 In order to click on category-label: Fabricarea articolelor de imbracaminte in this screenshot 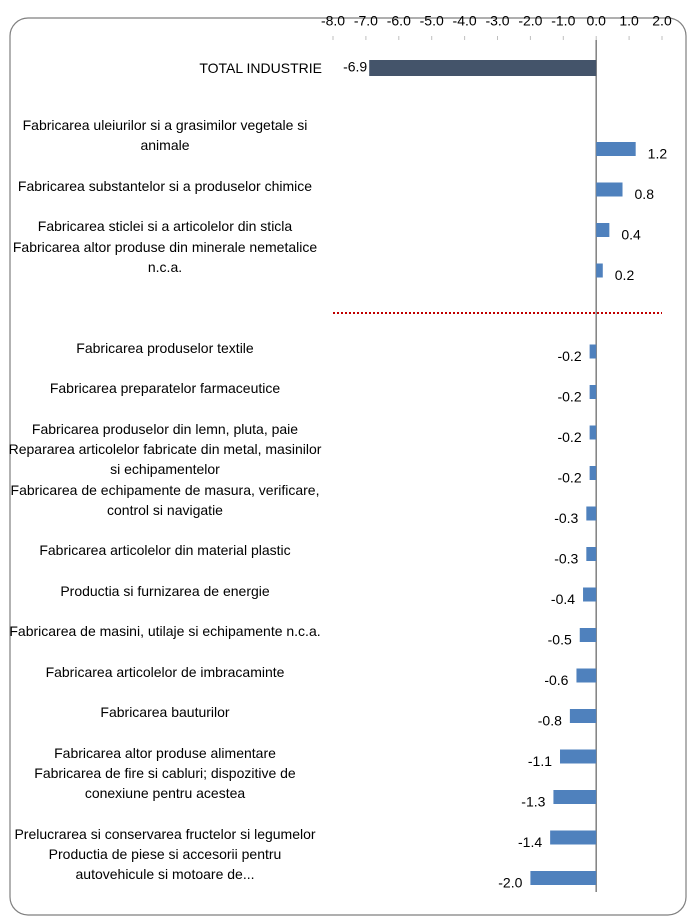, I will do `click(165, 671)`.